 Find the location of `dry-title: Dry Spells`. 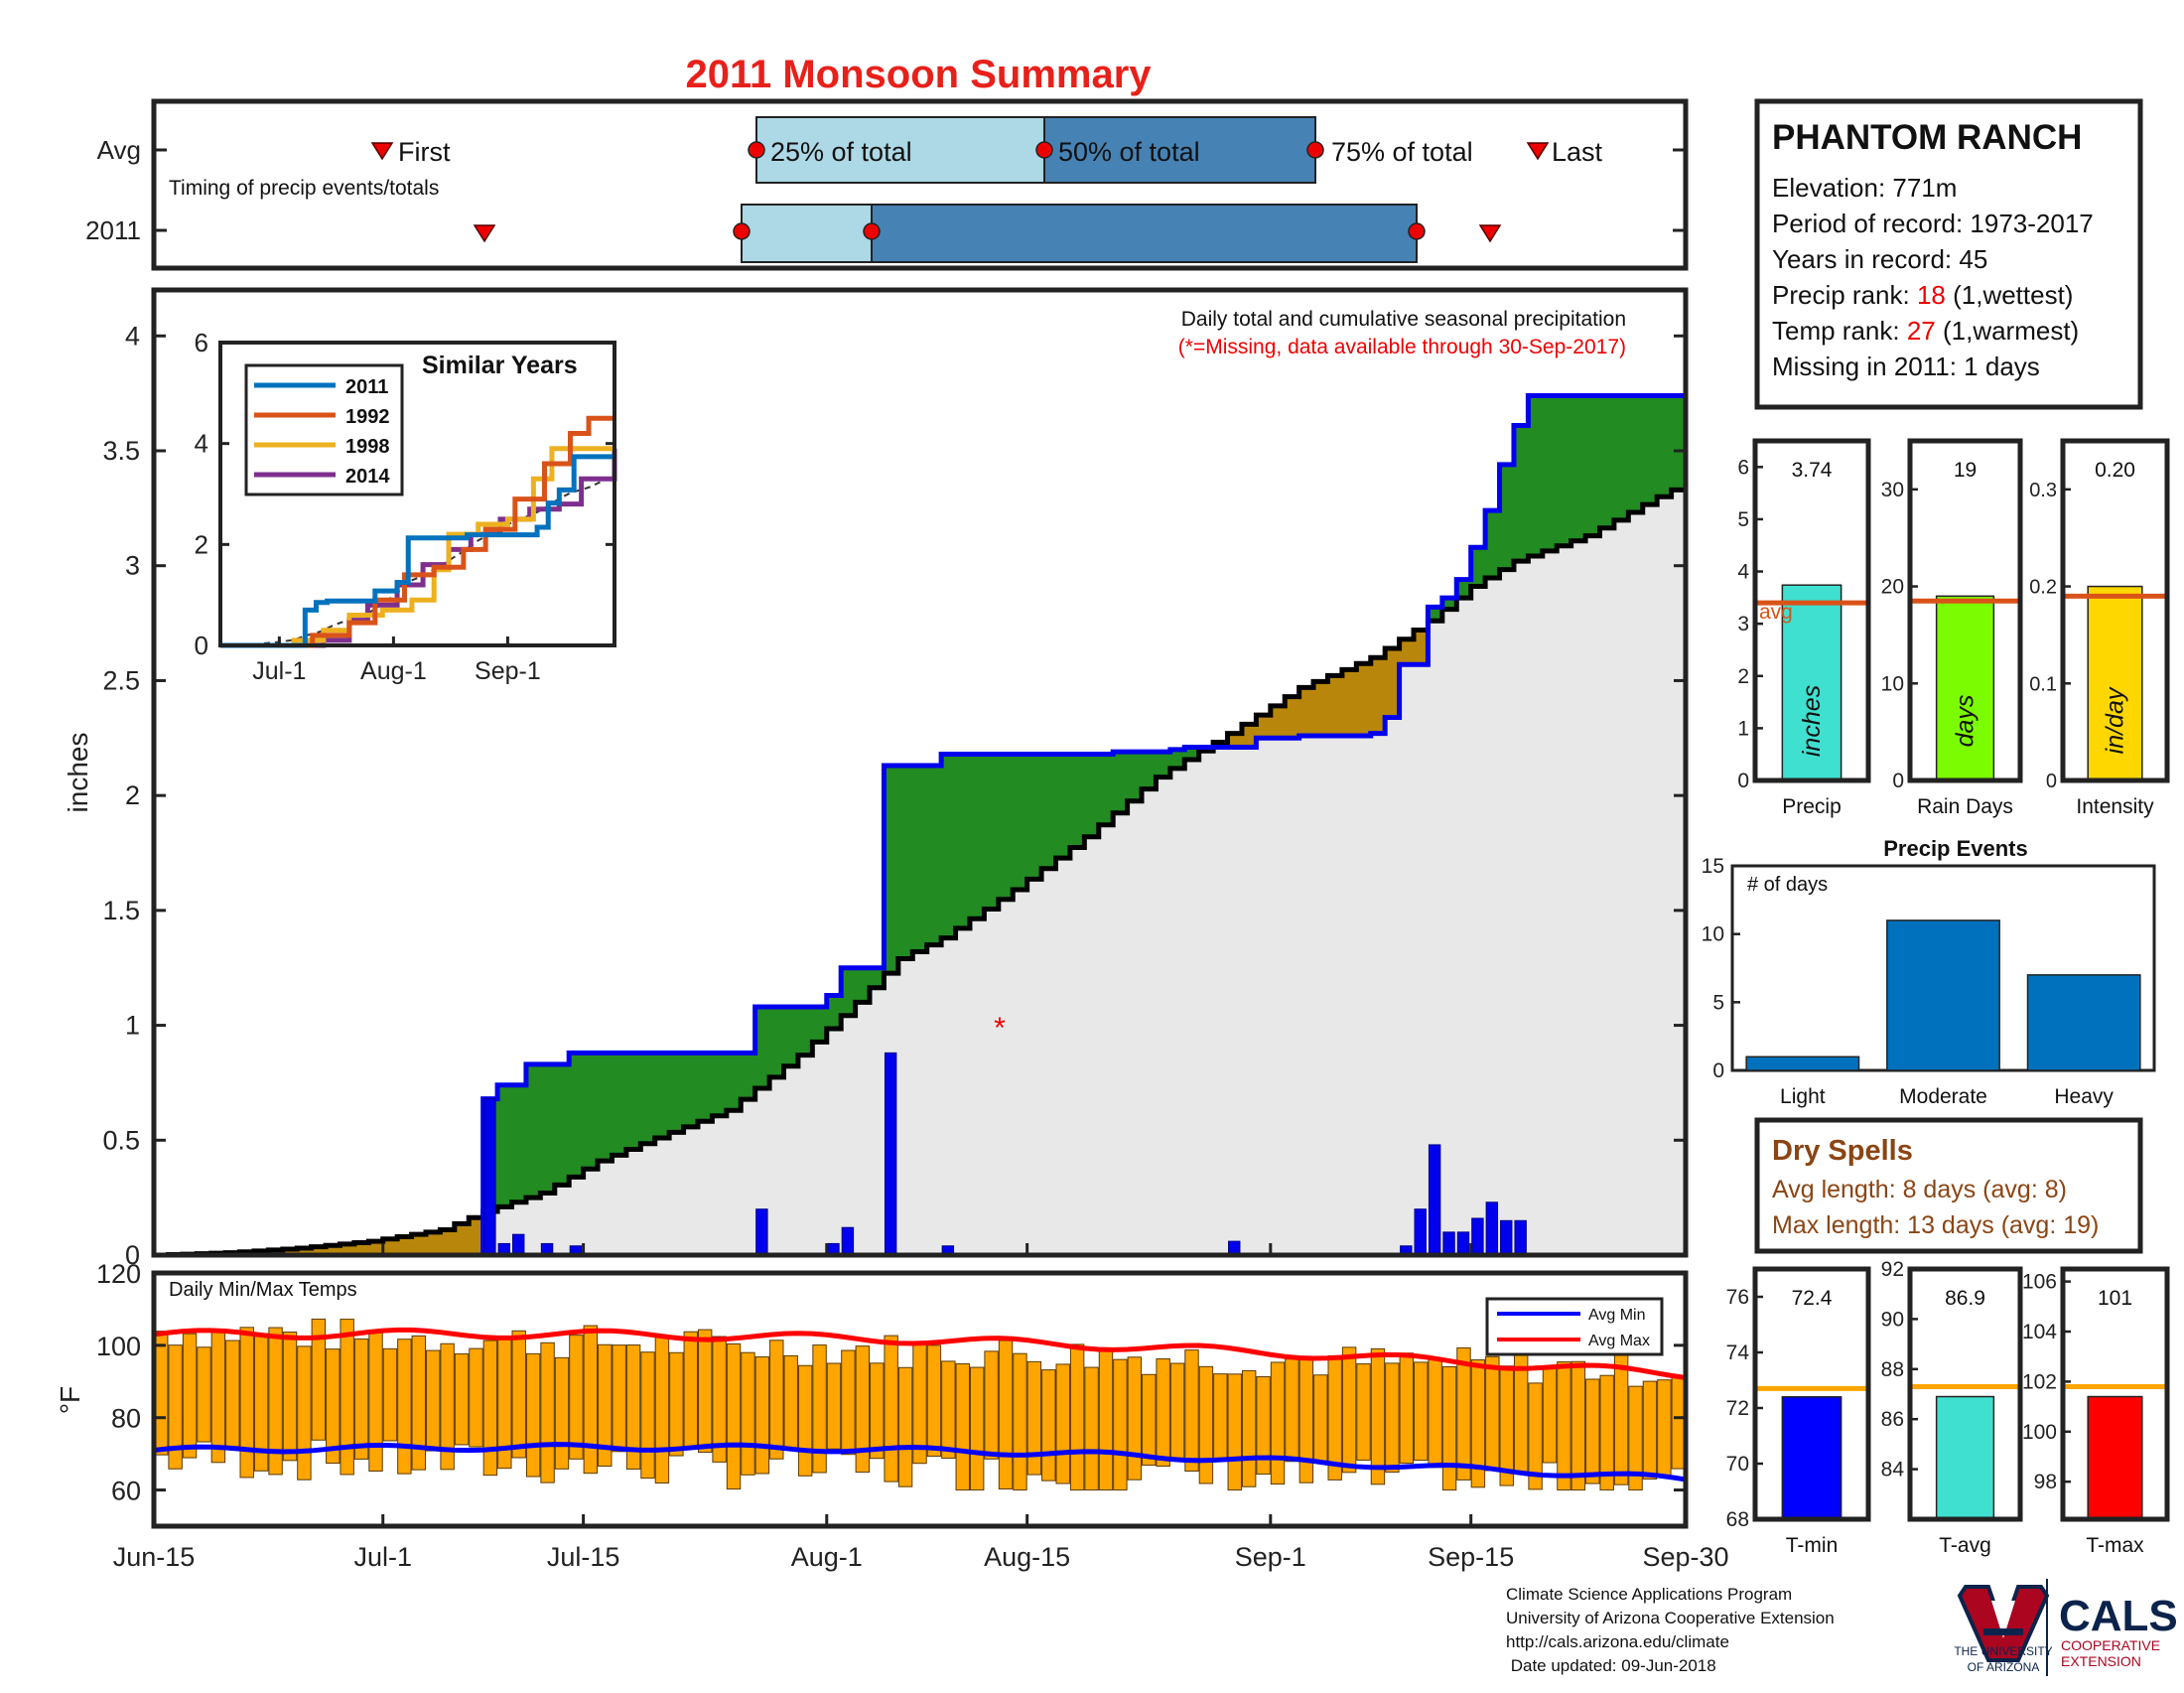

dry-title: Dry Spells is located at coordinates (1842, 1151).